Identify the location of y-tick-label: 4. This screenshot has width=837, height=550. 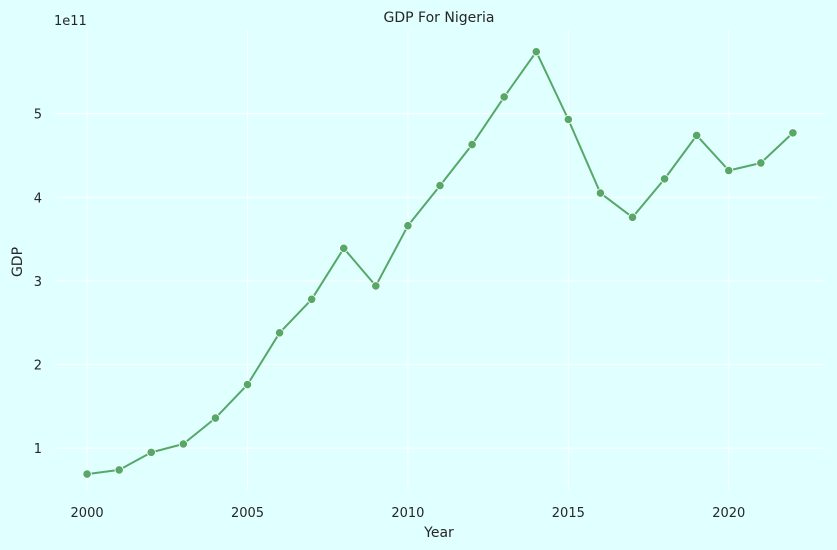
(38, 198).